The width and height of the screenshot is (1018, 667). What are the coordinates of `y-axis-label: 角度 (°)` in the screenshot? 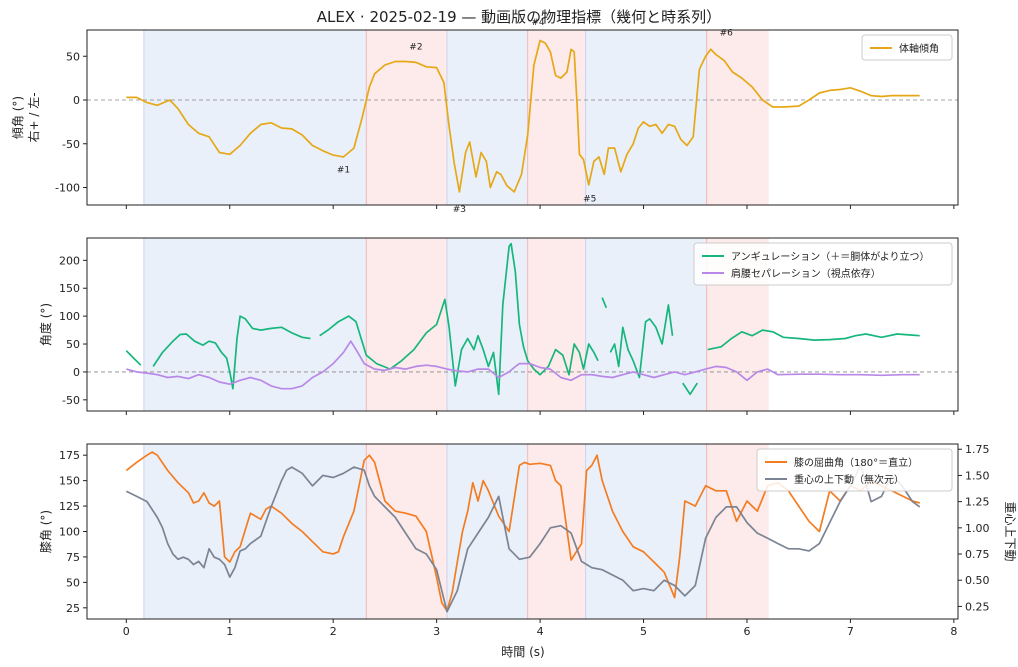 It's located at (45, 324).